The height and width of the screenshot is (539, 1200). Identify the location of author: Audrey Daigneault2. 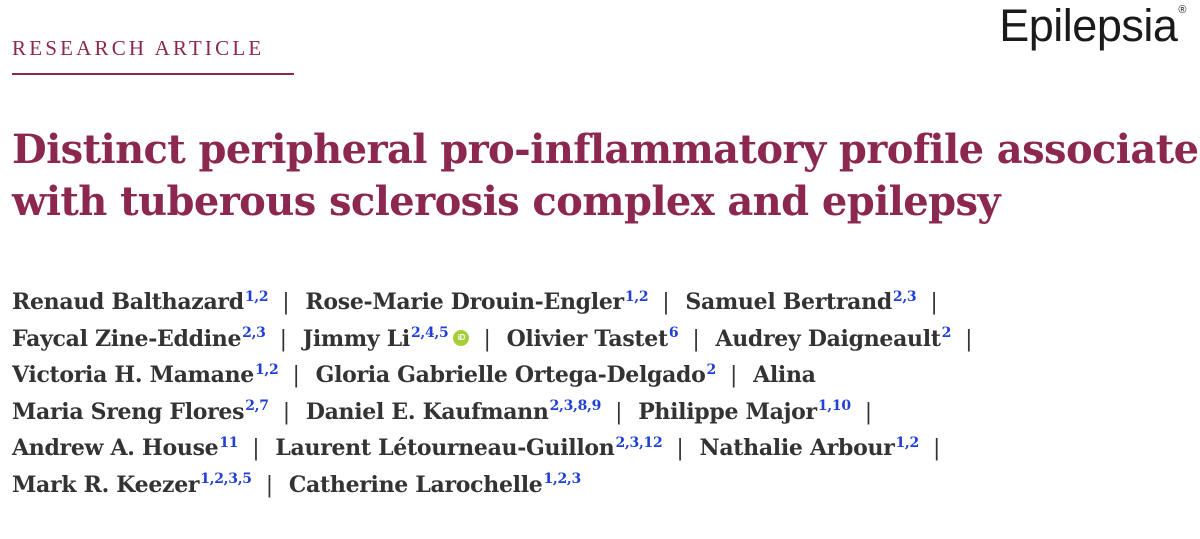
(833, 339).